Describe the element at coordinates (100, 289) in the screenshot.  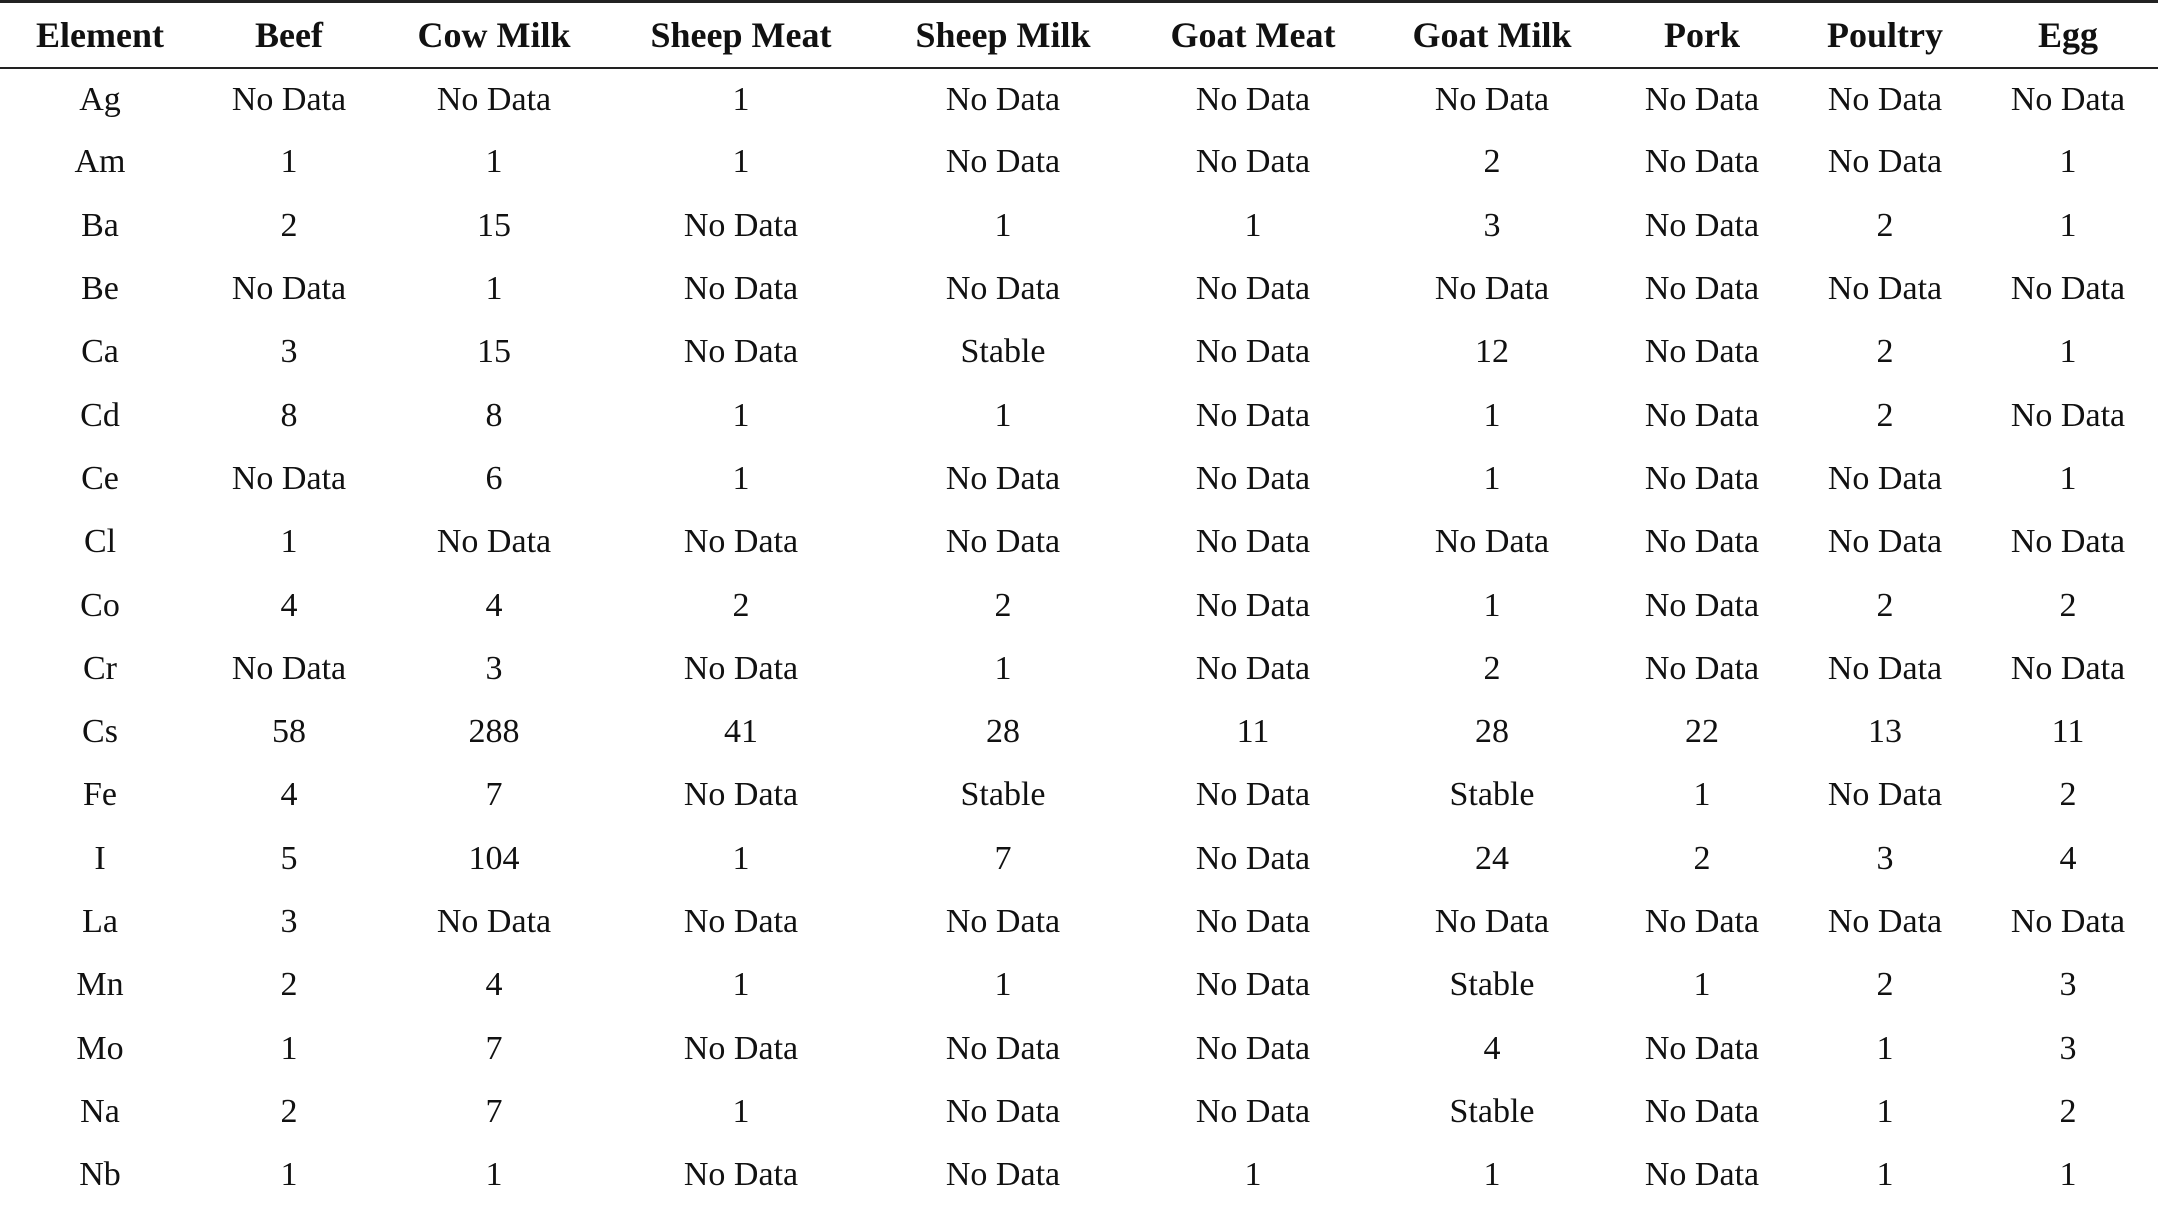
I see `element-cell: Be` at that location.